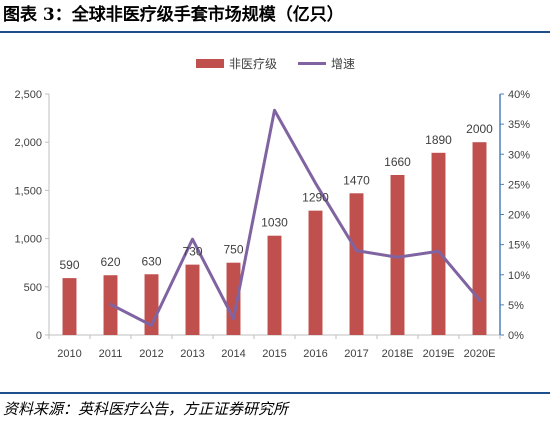 The width and height of the screenshot is (550, 424). What do you see at coordinates (28, 240) in the screenshot?
I see `left-tick-label: 1,000` at bounding box center [28, 240].